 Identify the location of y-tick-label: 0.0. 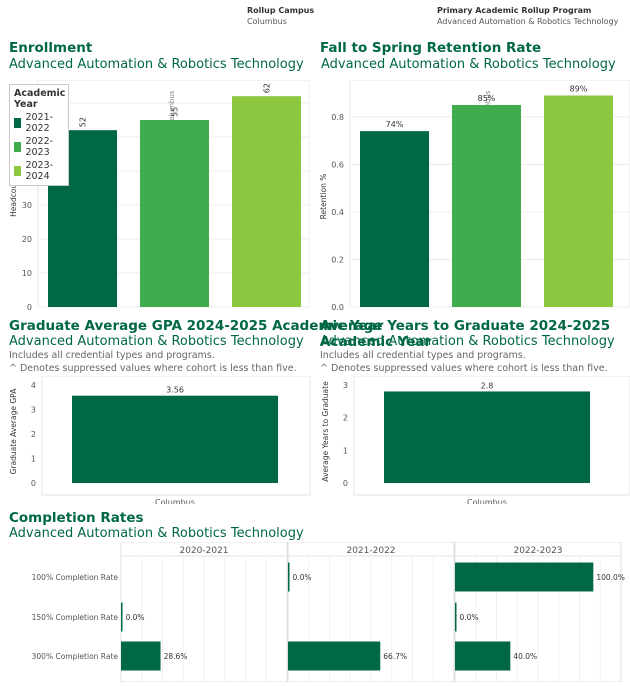
(337, 307).